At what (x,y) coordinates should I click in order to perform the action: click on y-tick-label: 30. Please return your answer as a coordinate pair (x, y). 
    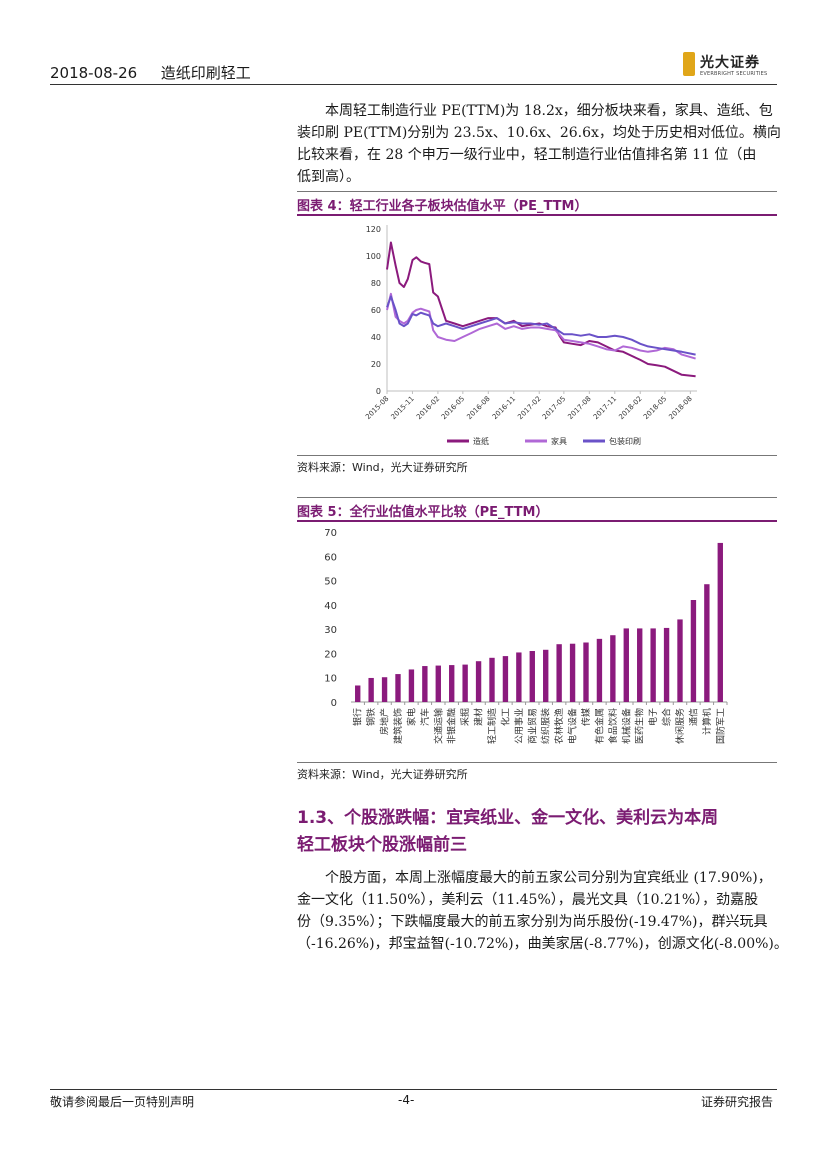
    Looking at the image, I should click on (330, 630).